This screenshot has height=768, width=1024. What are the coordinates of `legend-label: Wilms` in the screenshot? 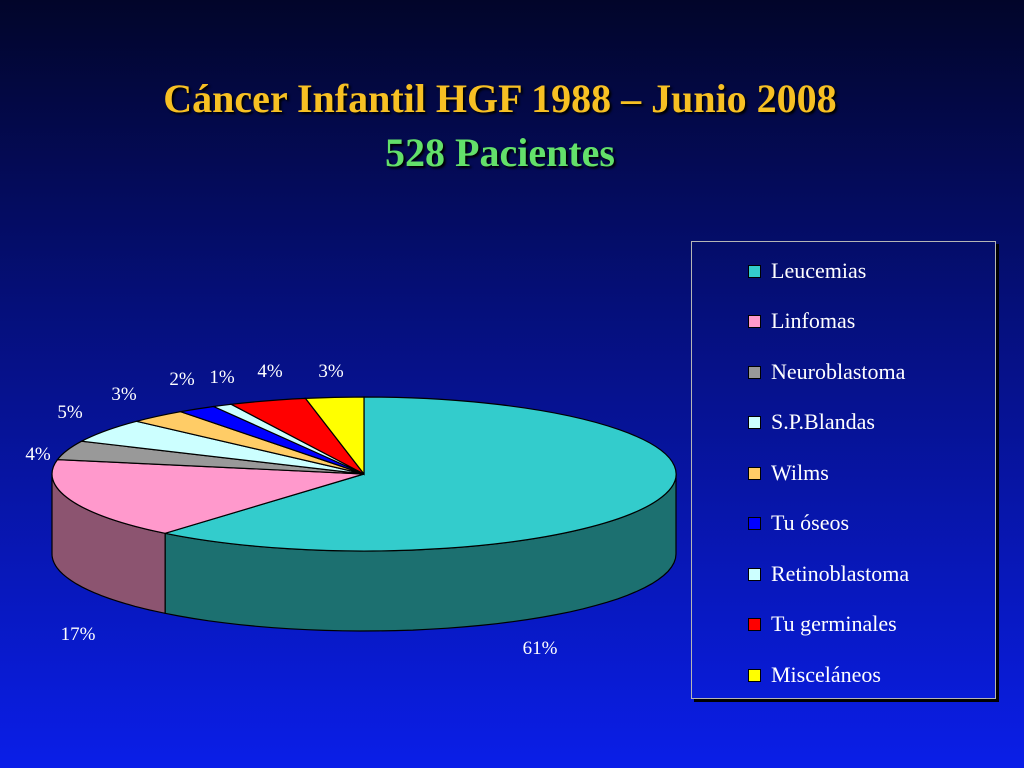 It's located at (800, 472).